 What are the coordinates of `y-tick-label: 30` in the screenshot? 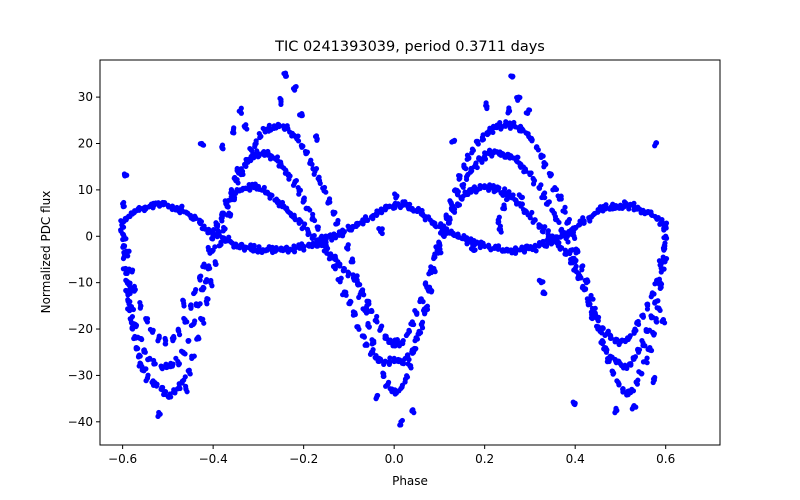 It's located at (85, 97).